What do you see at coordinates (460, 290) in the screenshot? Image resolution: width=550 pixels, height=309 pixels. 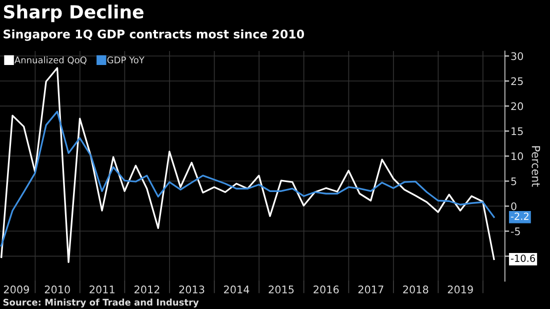 I see `x-tick-label: 2019` at bounding box center [460, 290].